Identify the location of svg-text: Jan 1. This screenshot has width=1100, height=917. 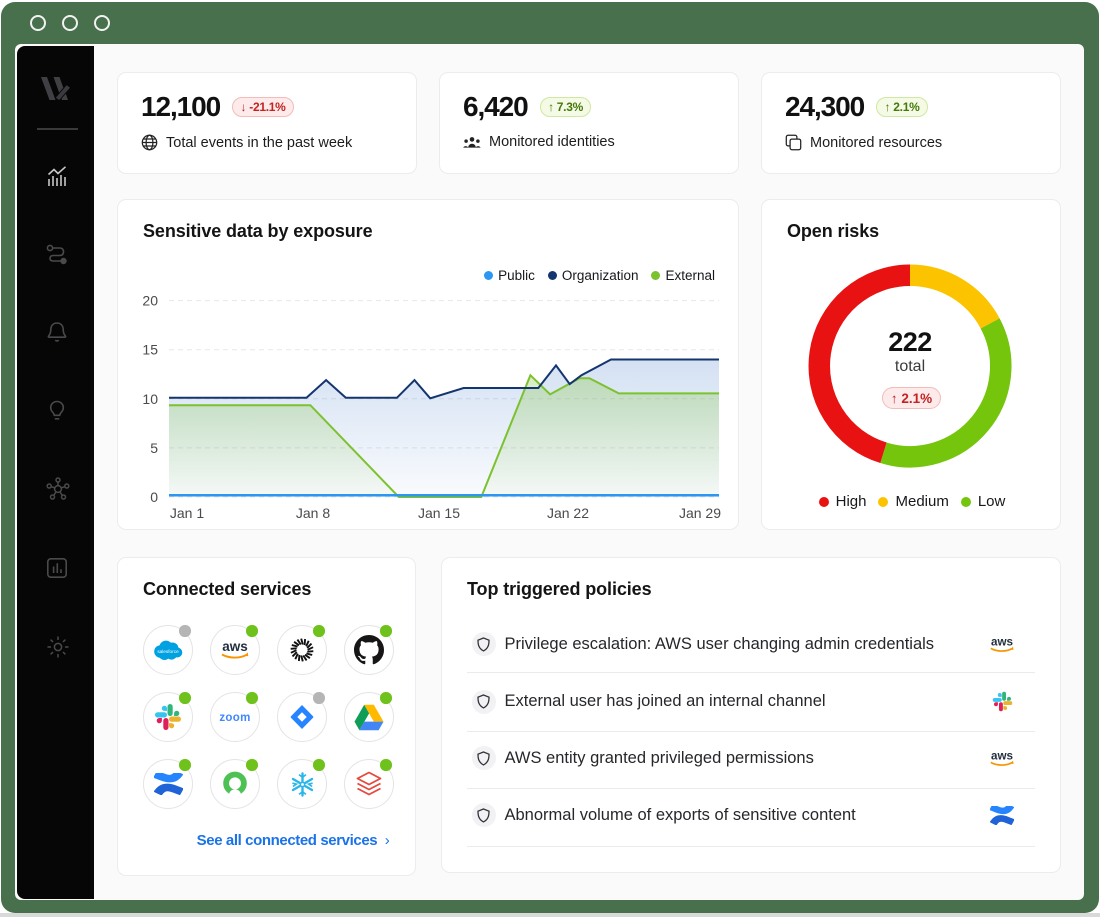
(187, 513).